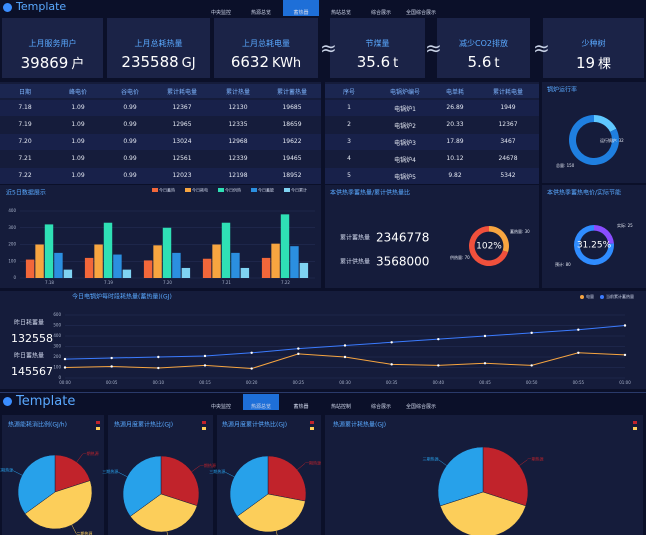 The image size is (646, 535). What do you see at coordinates (182, 175) in the screenshot?
I see `table-cell: 12023` at bounding box center [182, 175].